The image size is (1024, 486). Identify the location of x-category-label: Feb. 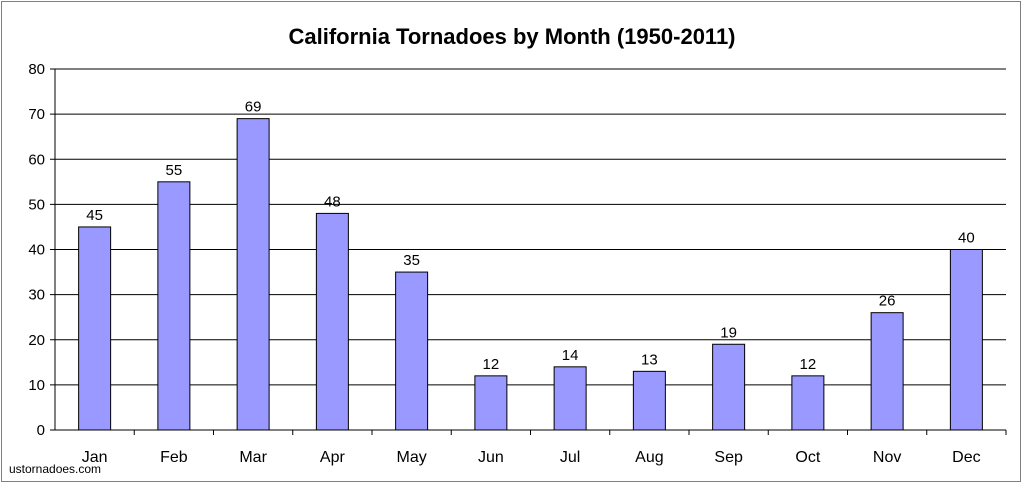
(174, 457).